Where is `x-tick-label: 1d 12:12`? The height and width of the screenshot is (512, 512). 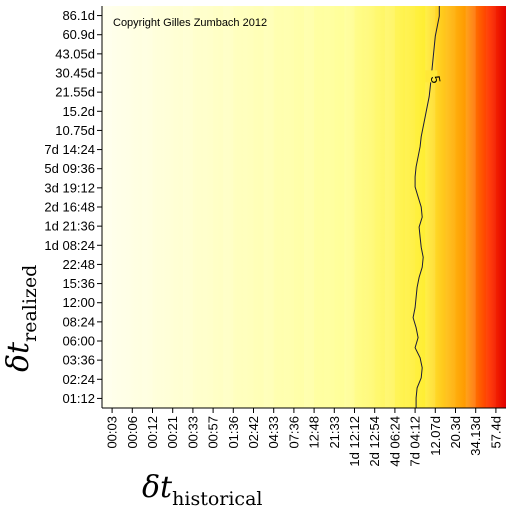
x-tick-label: 1d 12:12 is located at coordinates (354, 441).